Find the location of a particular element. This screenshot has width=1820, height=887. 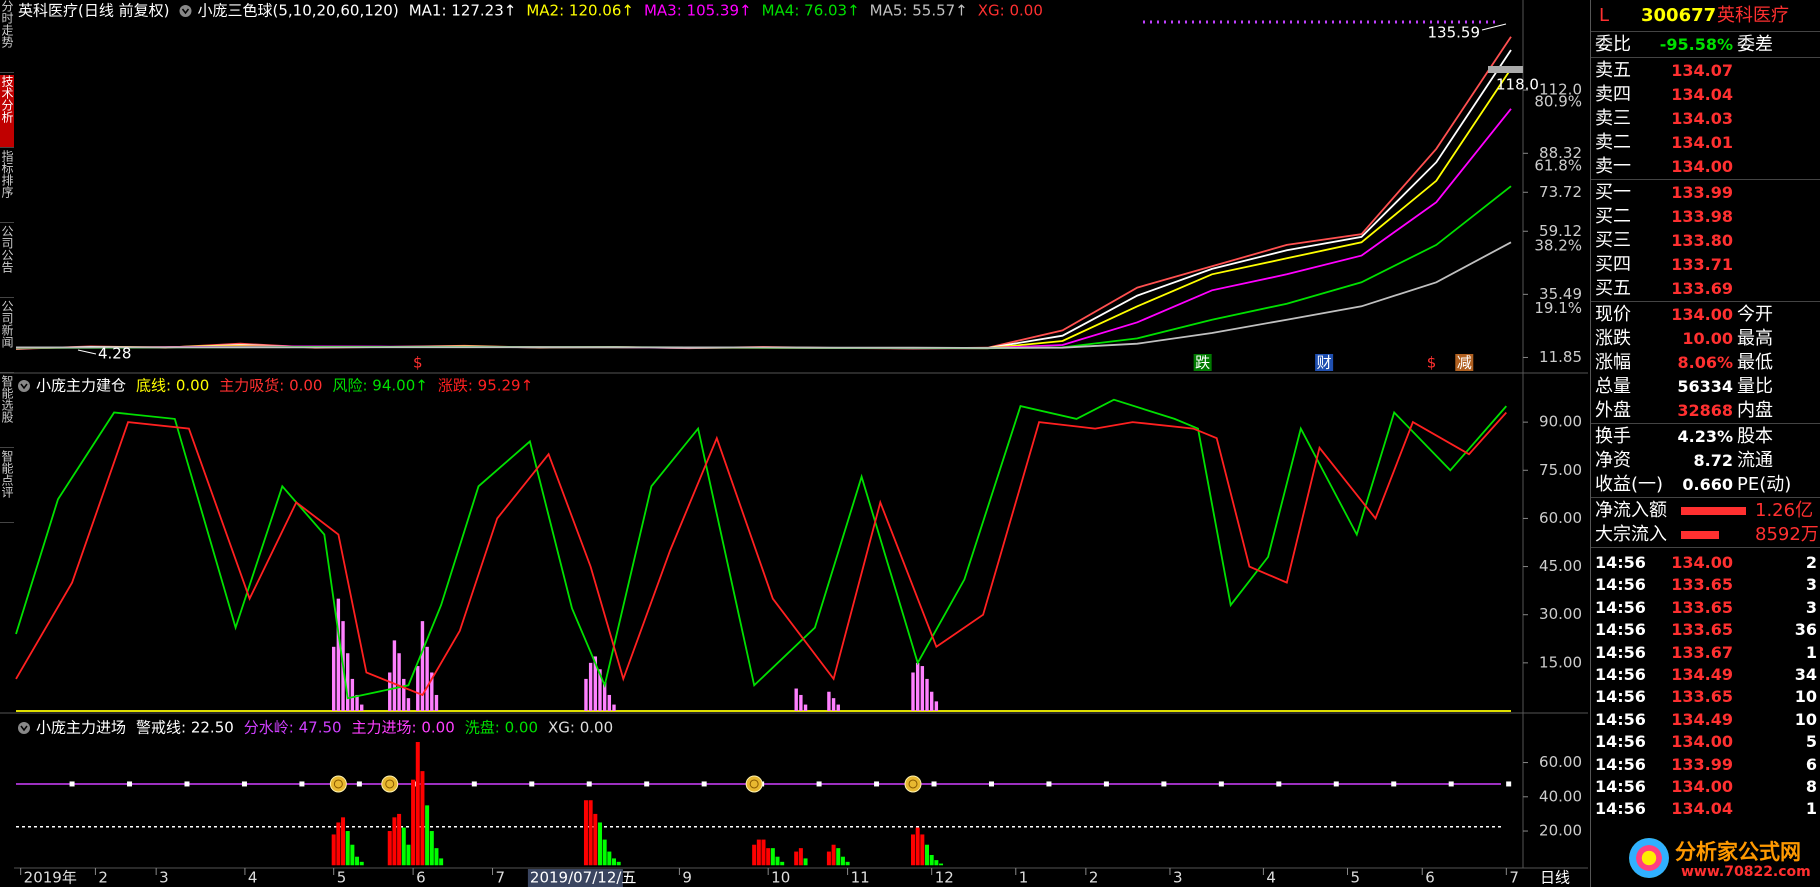

x-tick-label: 3 is located at coordinates (164, 878).